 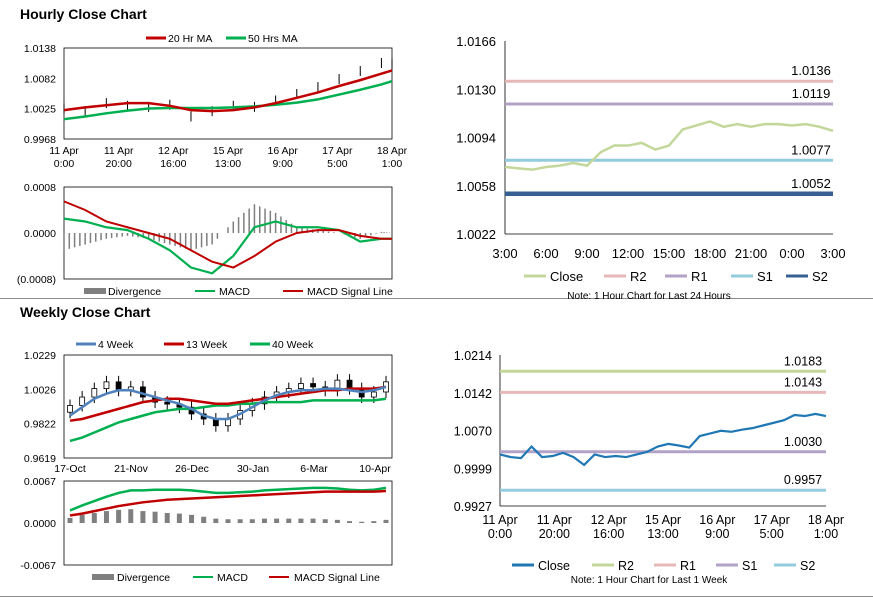 I want to click on hourly-macd-ytick-1: 0.0000, so click(x=40, y=234).